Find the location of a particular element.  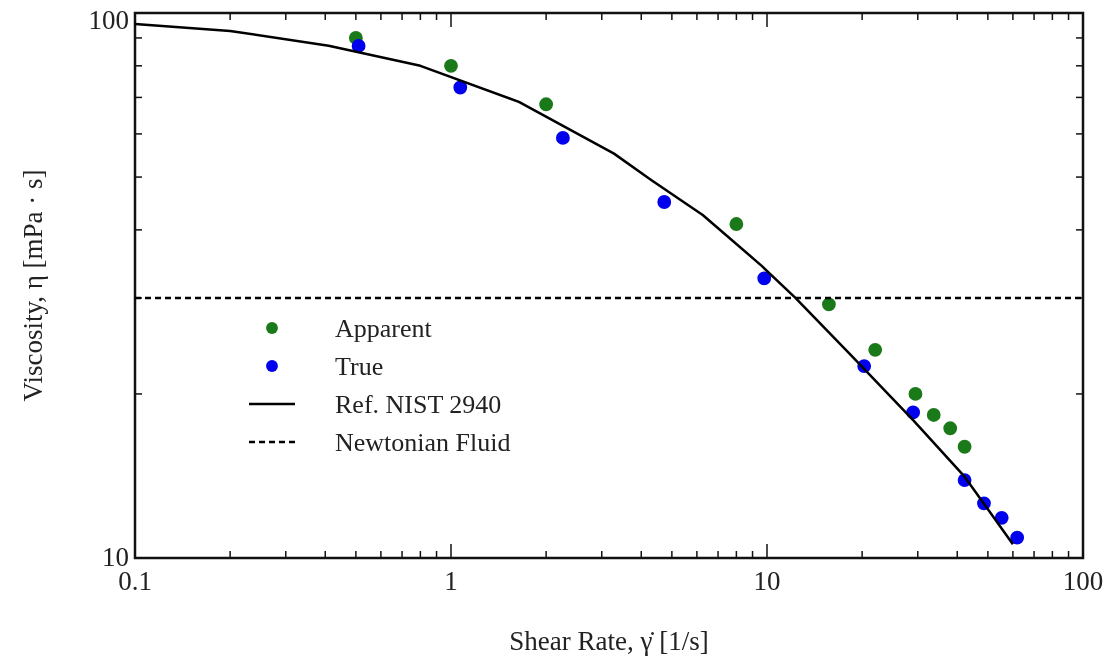

y-axis-title: Viscosity, η [mPa · s] is located at coordinates (33, 285).